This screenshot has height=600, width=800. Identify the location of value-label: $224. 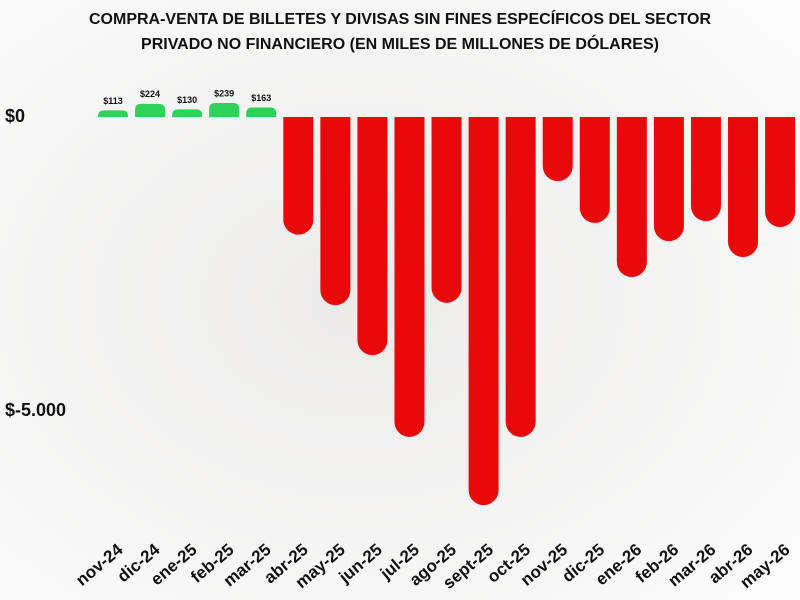
(150, 94).